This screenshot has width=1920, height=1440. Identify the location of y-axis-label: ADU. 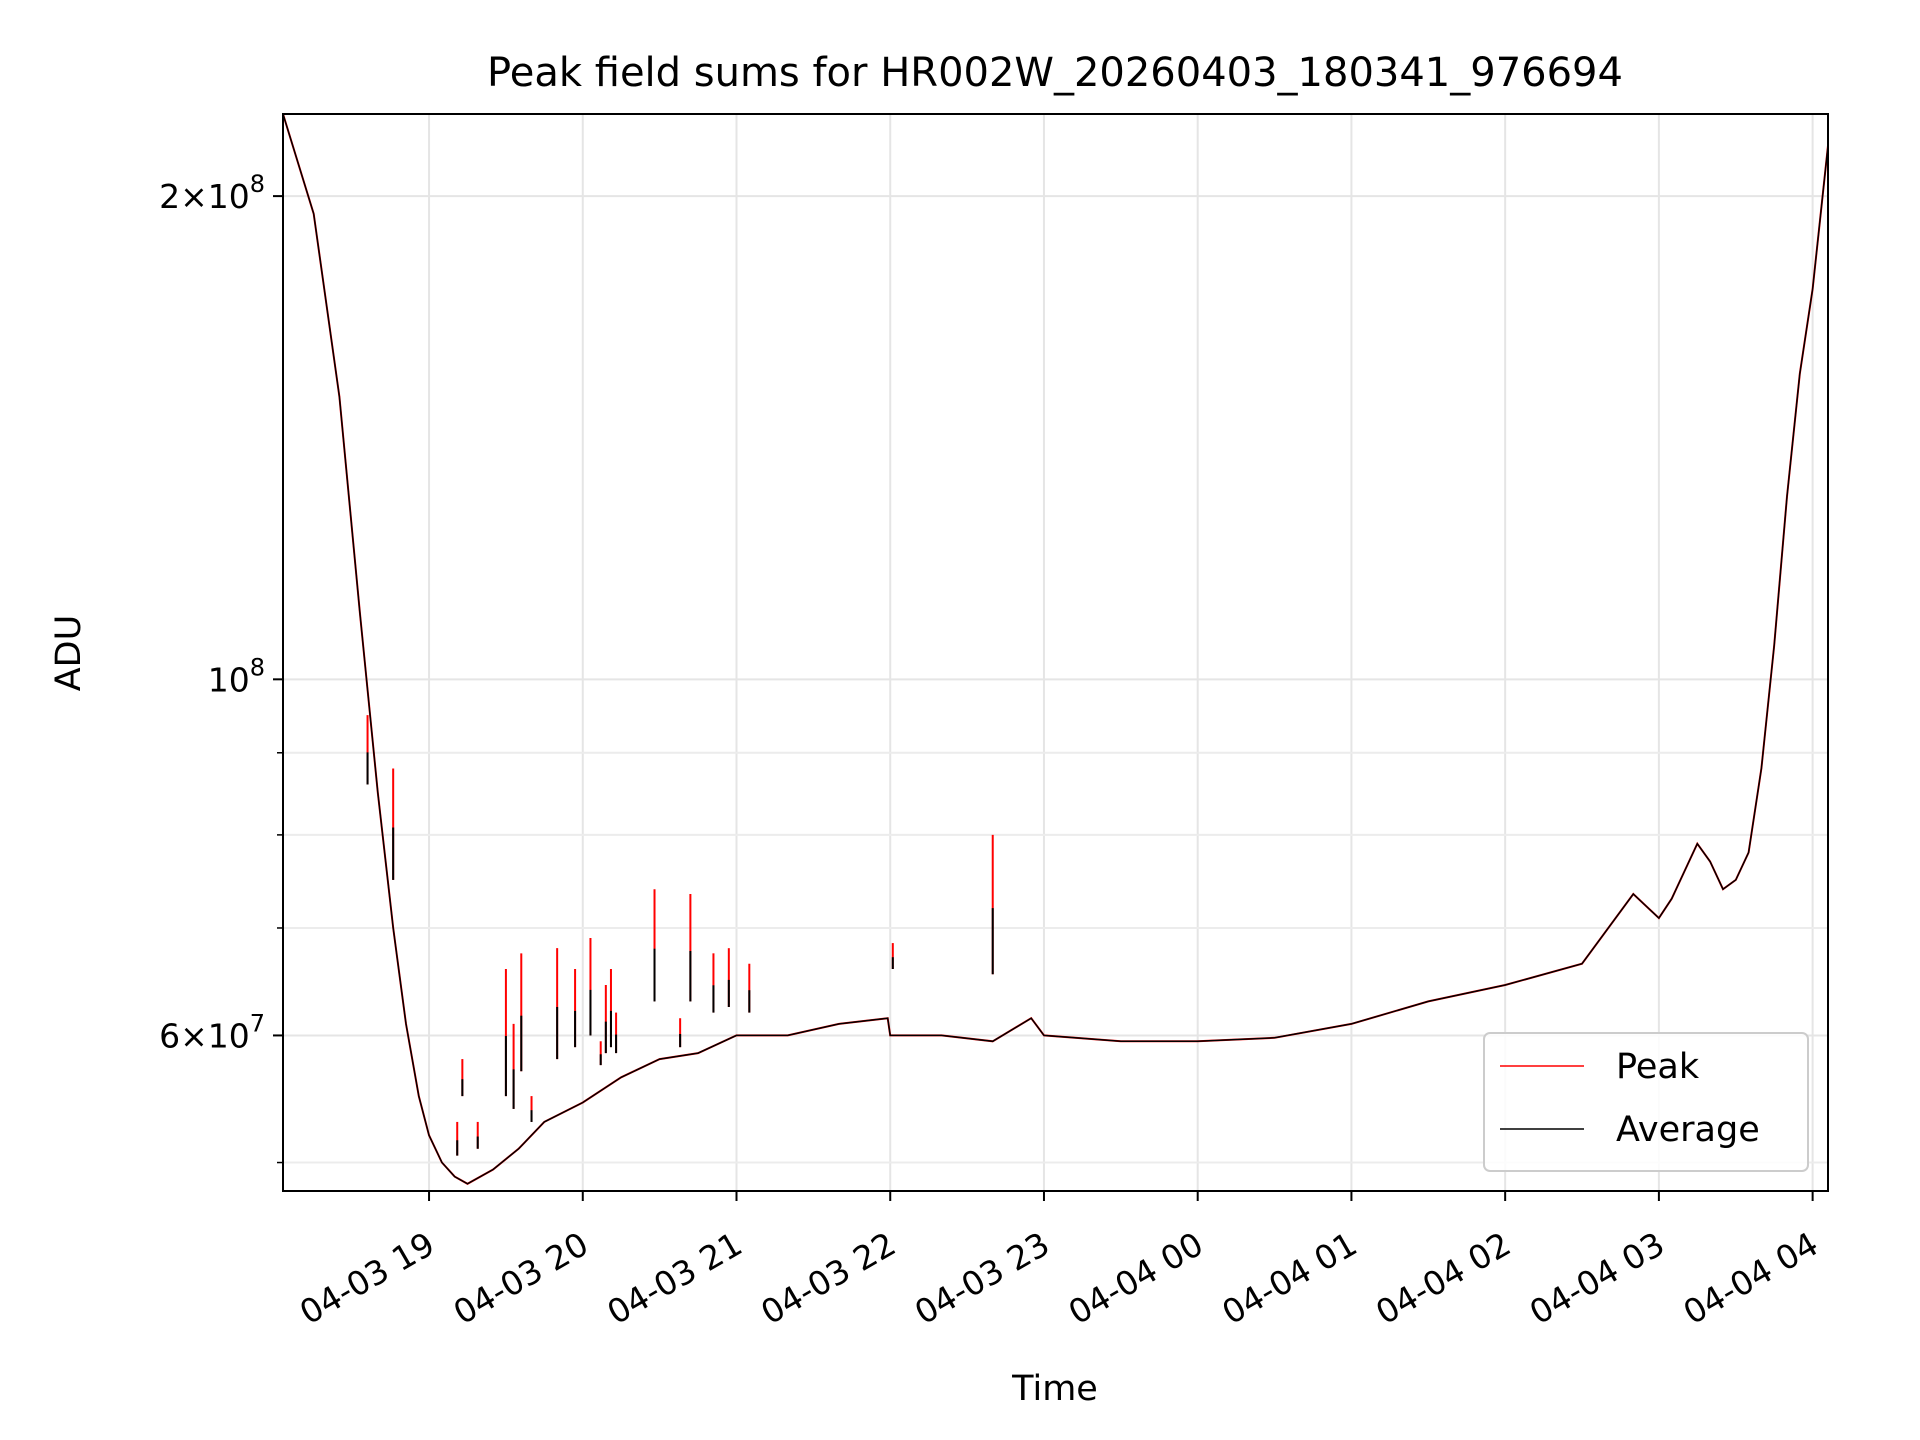
(69, 653).